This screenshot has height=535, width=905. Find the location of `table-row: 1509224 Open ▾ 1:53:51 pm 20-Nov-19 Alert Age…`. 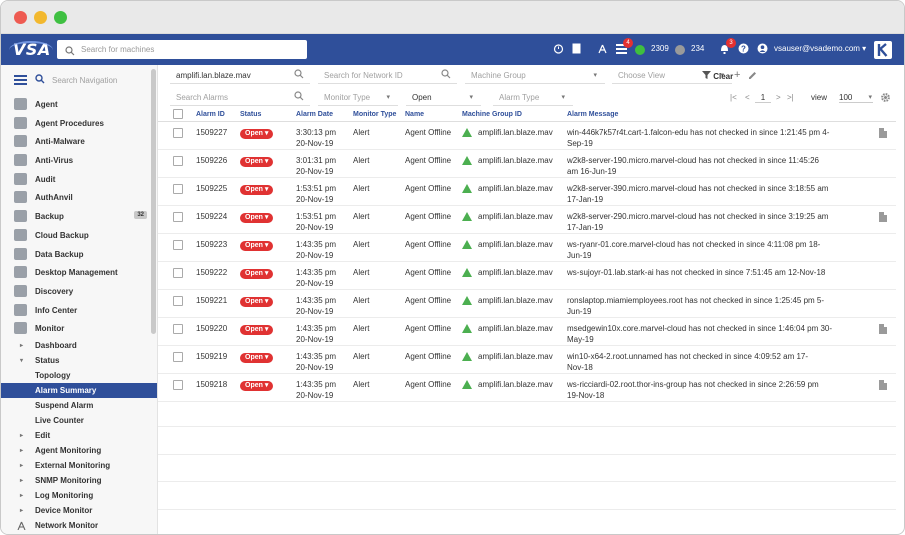

table-row: 1509224 Open ▾ 1:53:51 pm 20-Nov-19 Alert Age… is located at coordinates (527, 219).